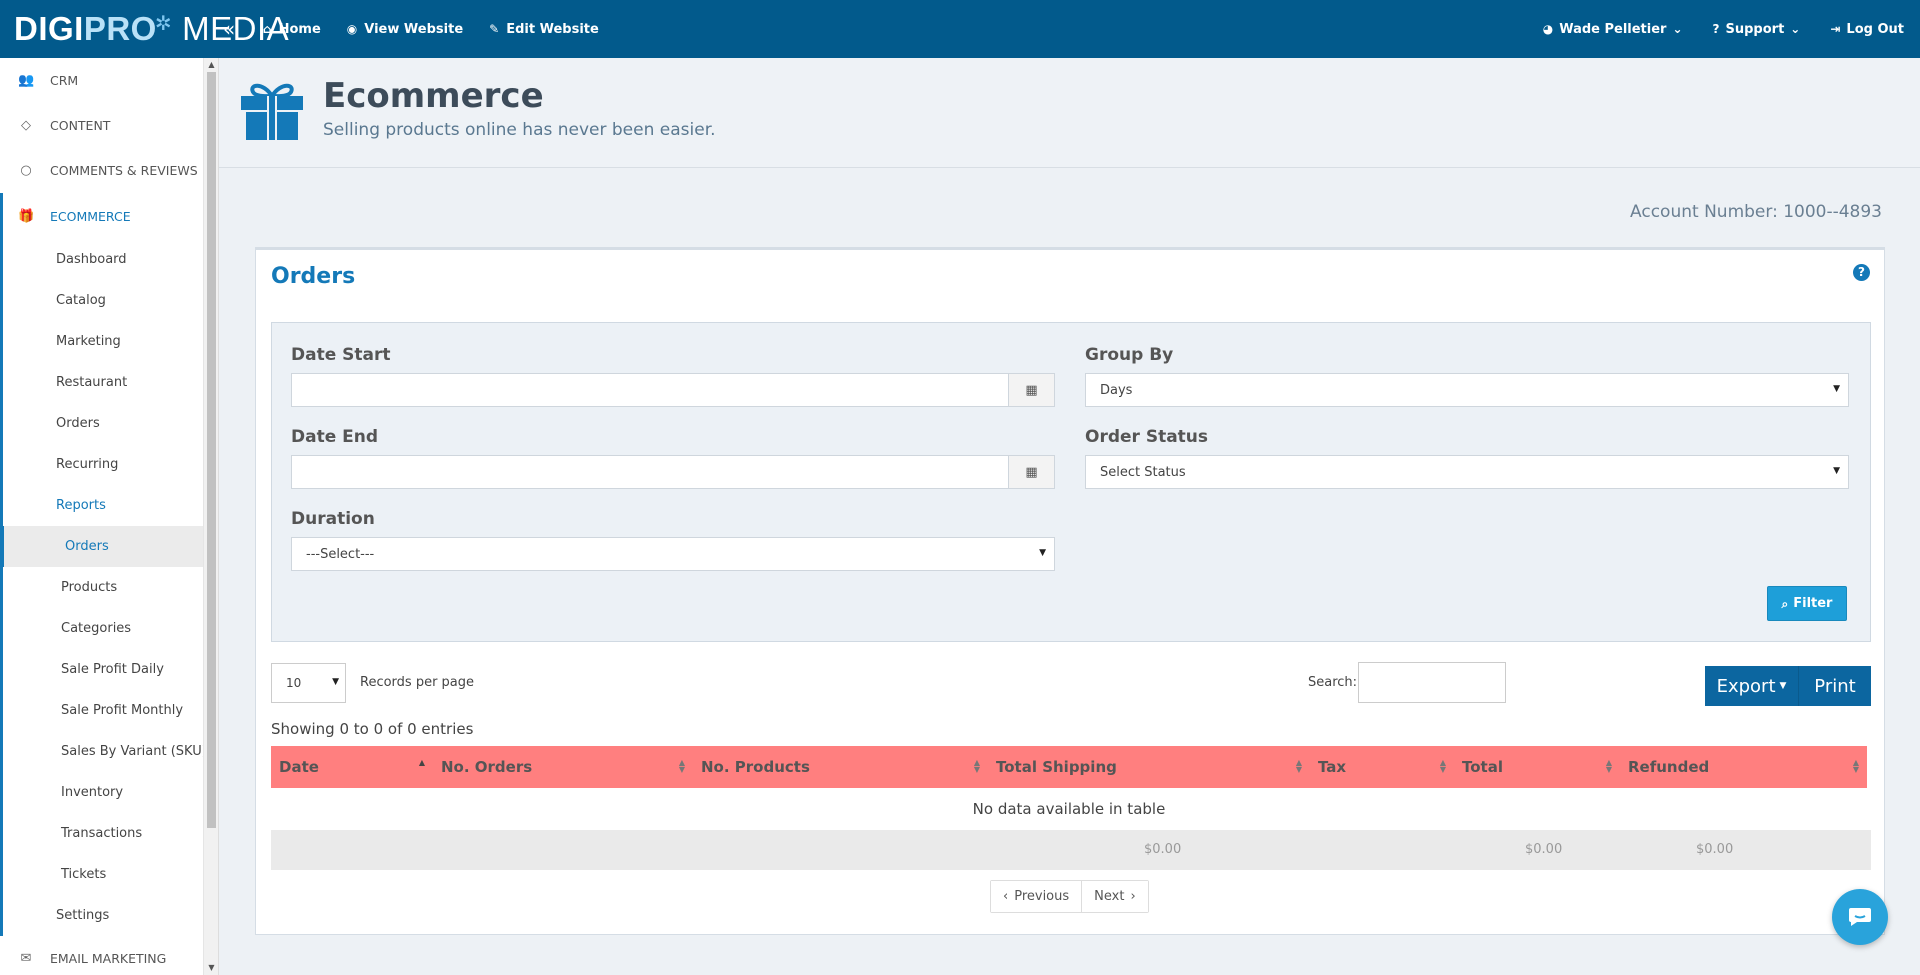 This screenshot has width=1920, height=975. What do you see at coordinates (1133, 896) in the screenshot?
I see `chevron-right-icon: ›` at bounding box center [1133, 896].